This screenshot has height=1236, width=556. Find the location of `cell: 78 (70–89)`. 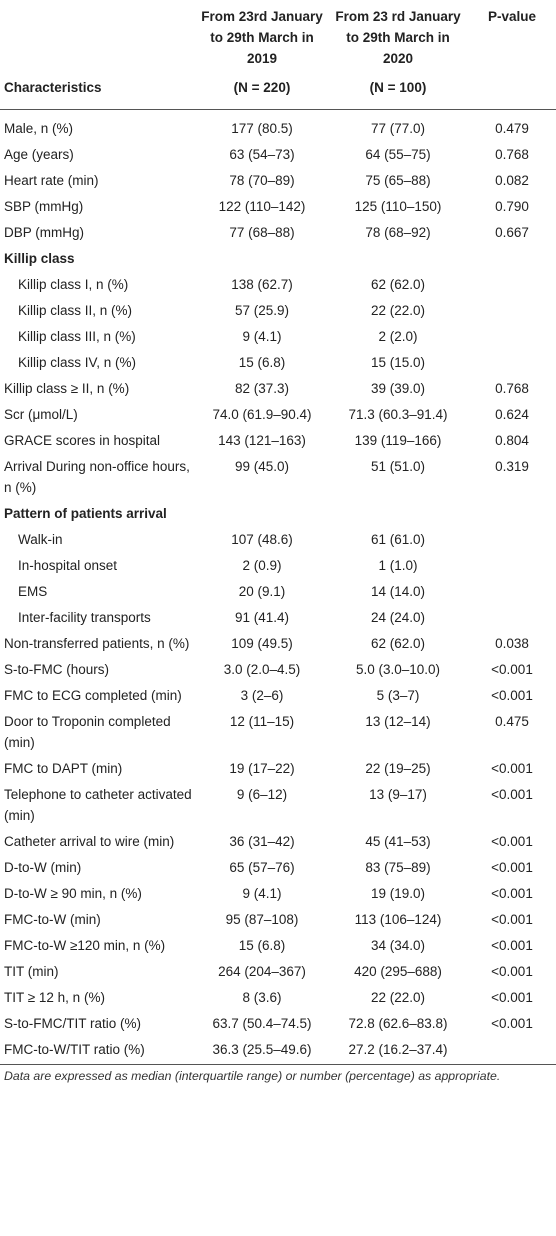

cell: 78 (70–89) is located at coordinates (262, 180).